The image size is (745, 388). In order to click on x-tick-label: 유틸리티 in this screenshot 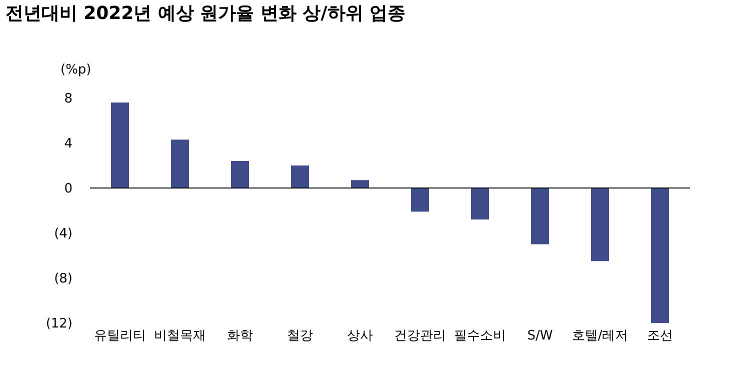, I will do `click(120, 336)`.